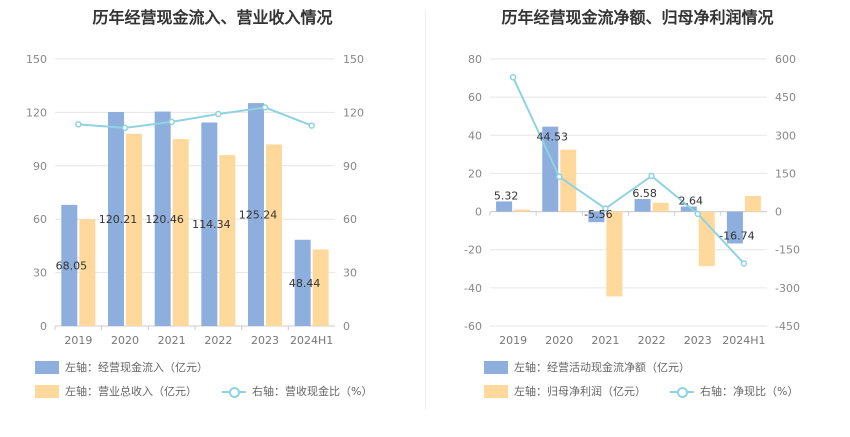 This screenshot has height=437, width=850. What do you see at coordinates (350, 273) in the screenshot?
I see `y-right-tick-label: 30` at bounding box center [350, 273].